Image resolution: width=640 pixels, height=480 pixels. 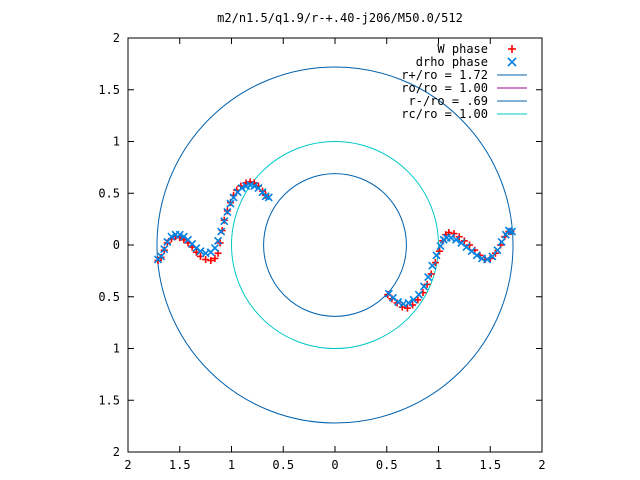 What do you see at coordinates (541, 465) in the screenshot?
I see `x-tick-label: 2` at bounding box center [541, 465].